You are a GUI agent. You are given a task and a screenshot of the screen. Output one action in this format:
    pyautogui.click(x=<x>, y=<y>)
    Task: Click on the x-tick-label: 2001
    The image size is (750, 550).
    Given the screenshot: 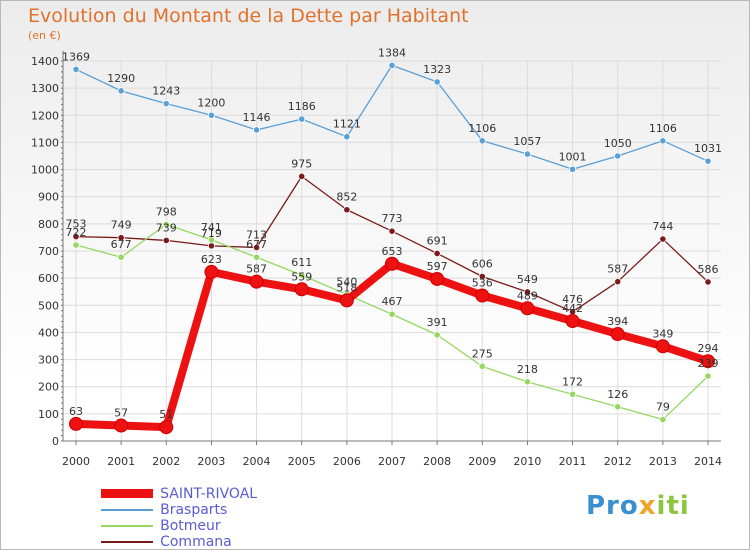 What is the action you would take?
    pyautogui.click(x=121, y=461)
    